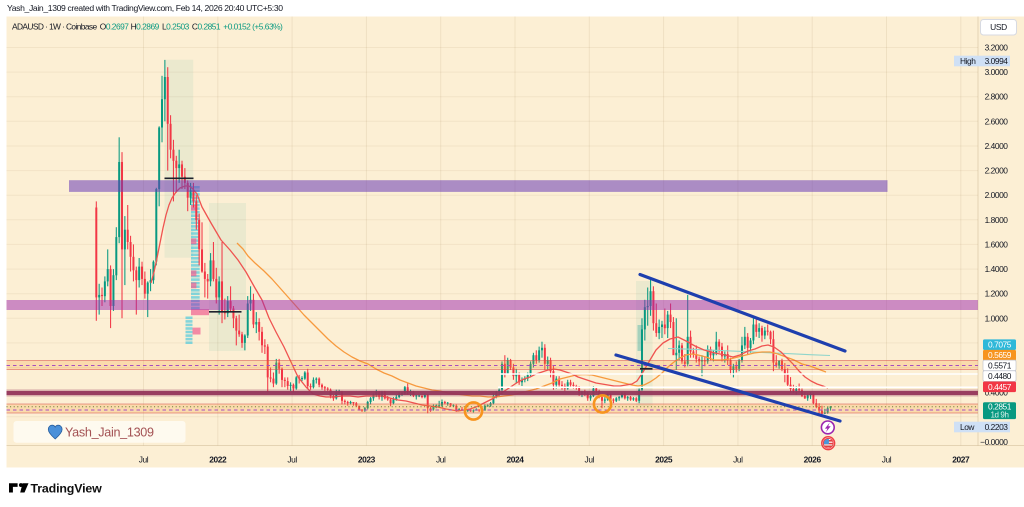  What do you see at coordinates (997, 171) in the screenshot?
I see `svg-text: 2.2000` at bounding box center [997, 171].